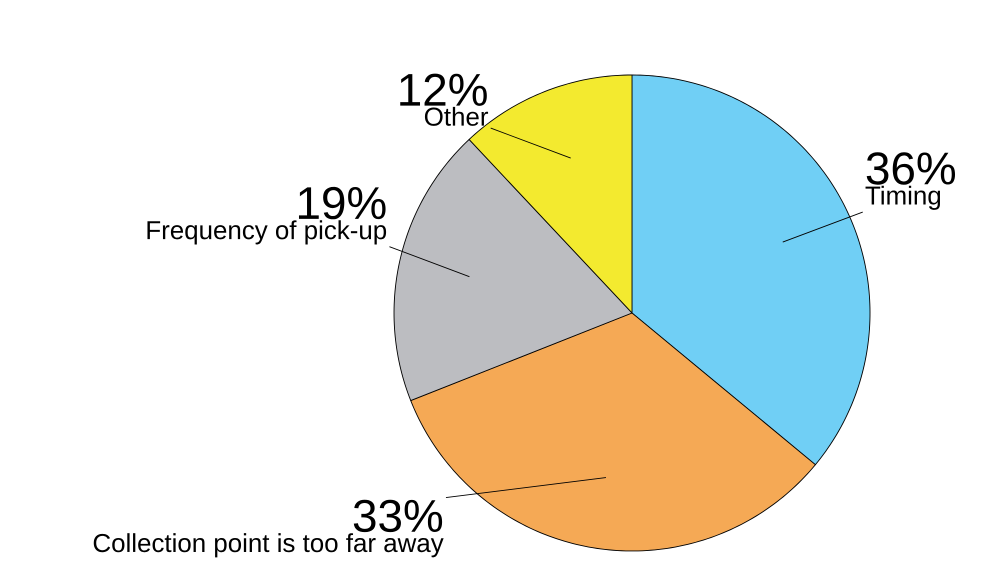  Describe the element at coordinates (443, 90) in the screenshot. I see `data-label: 12%` at that location.